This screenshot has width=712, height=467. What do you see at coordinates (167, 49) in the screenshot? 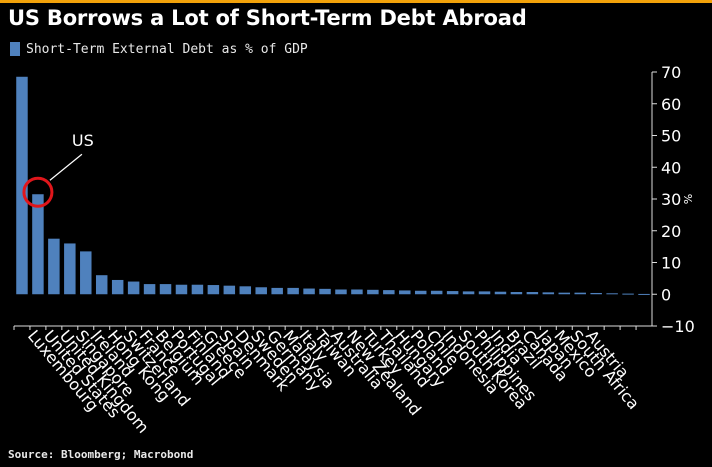
I see `legend-label: Short-Term External Debt as % of GDP` at bounding box center [167, 49].